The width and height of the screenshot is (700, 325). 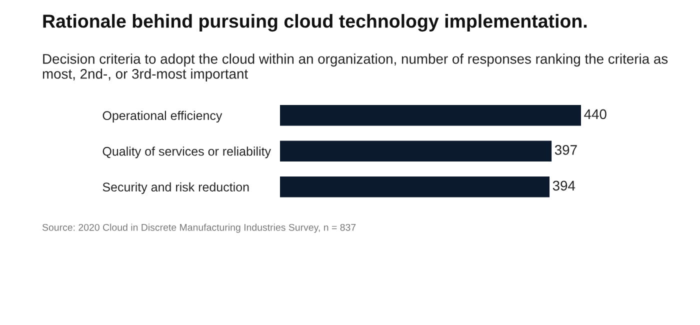 What do you see at coordinates (162, 116) in the screenshot?
I see `y-tick-label: Operational efficiency` at bounding box center [162, 116].